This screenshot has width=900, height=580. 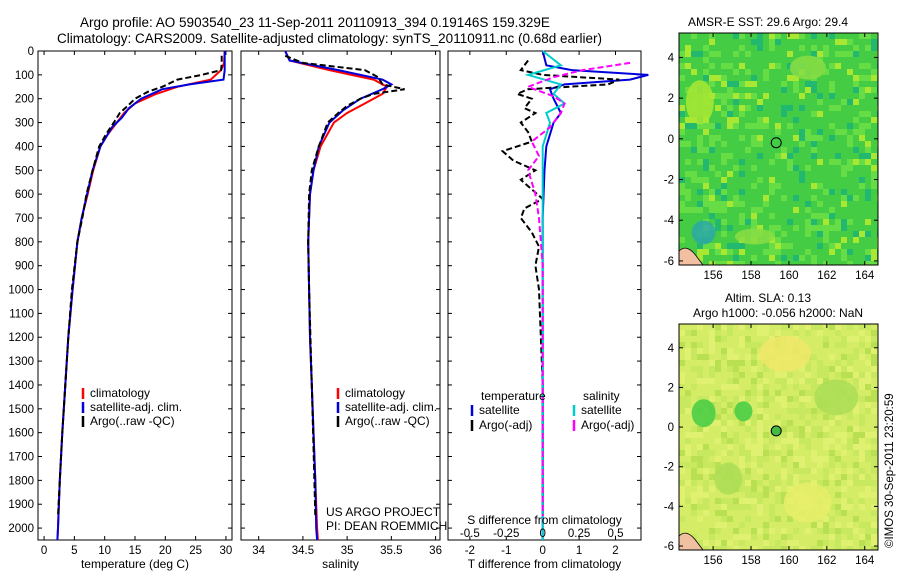 I want to click on depth-tick-label: 600, so click(x=24, y=195).